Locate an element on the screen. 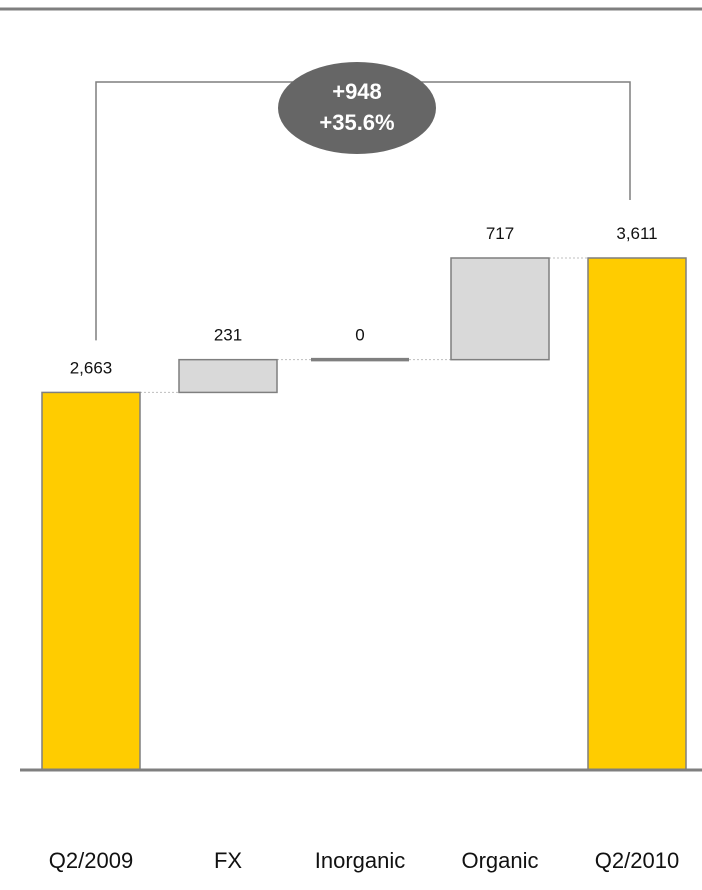 The height and width of the screenshot is (890, 702). bar-organic is located at coordinates (500, 309).